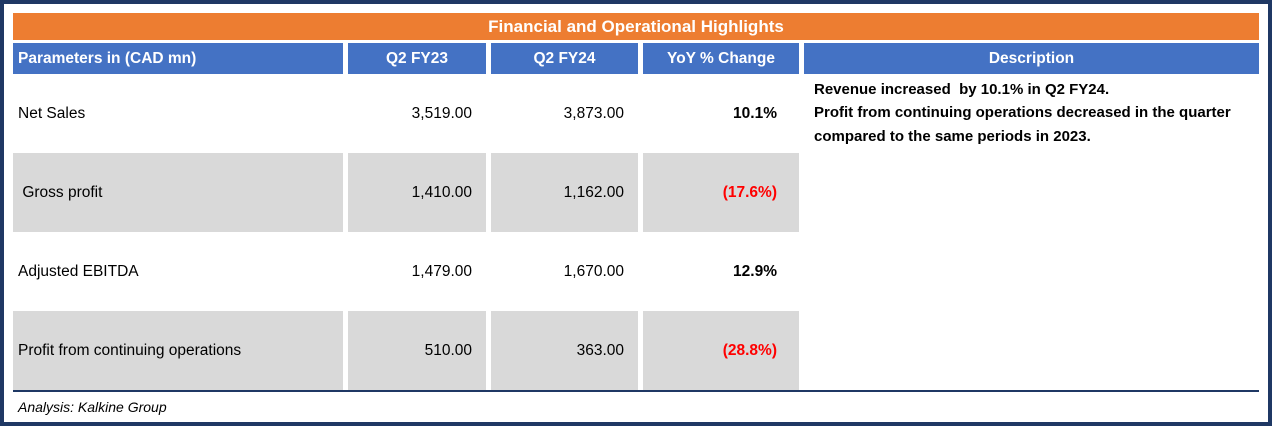 The image size is (1272, 426). What do you see at coordinates (721, 350) in the screenshot?
I see `row-profit-continuing-ops-yoy: (28.8%)` at bounding box center [721, 350].